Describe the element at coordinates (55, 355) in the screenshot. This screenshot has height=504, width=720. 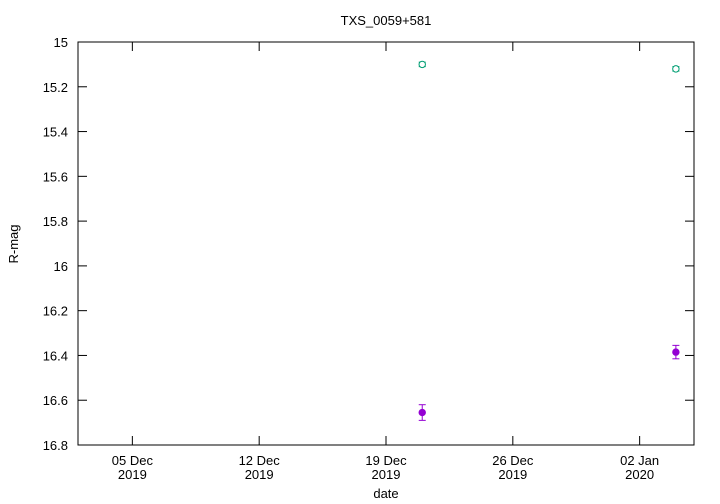
I see `y-tick-label: 16.4` at that location.